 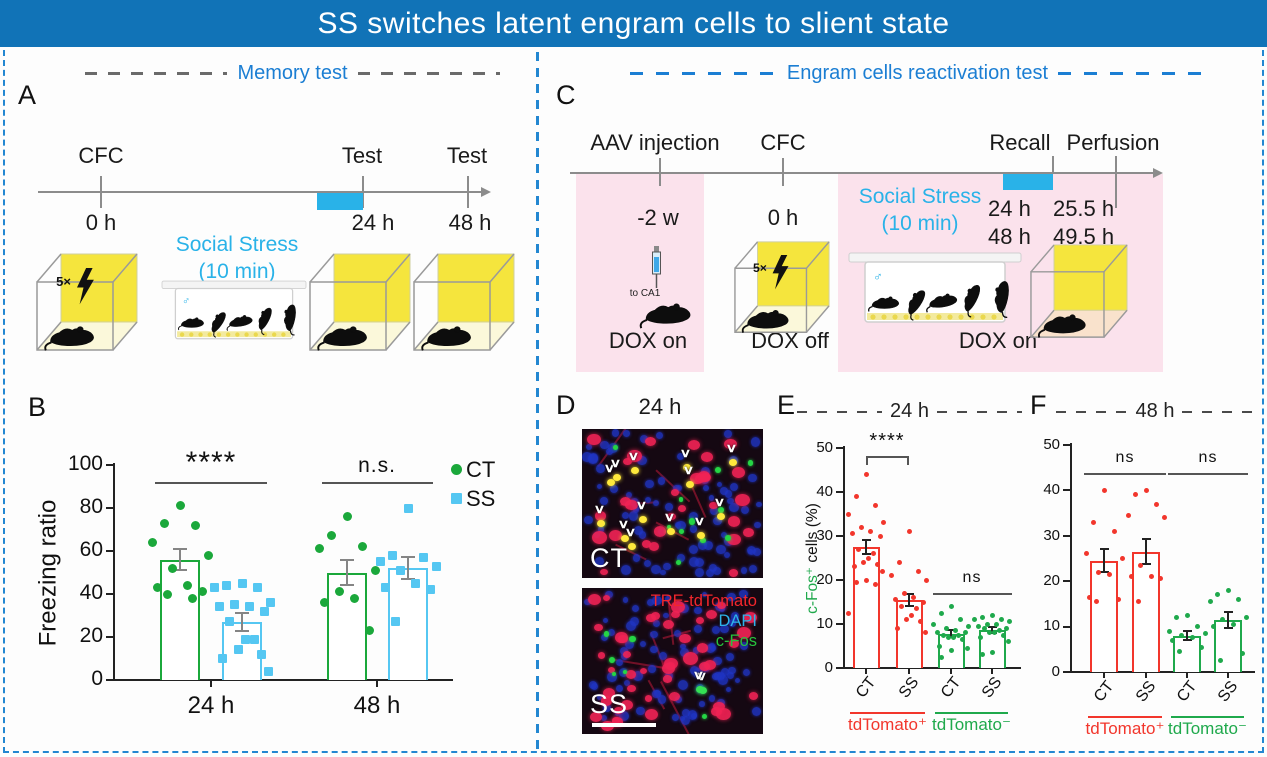 I want to click on legend-label: CT, so click(x=481, y=469).